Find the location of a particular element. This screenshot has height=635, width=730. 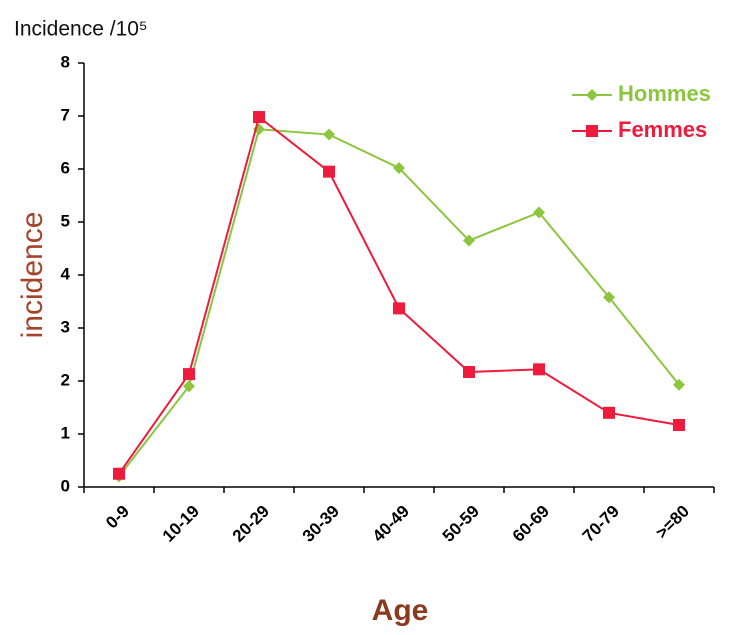

x-tick-label: 60-69 is located at coordinates (531, 524).